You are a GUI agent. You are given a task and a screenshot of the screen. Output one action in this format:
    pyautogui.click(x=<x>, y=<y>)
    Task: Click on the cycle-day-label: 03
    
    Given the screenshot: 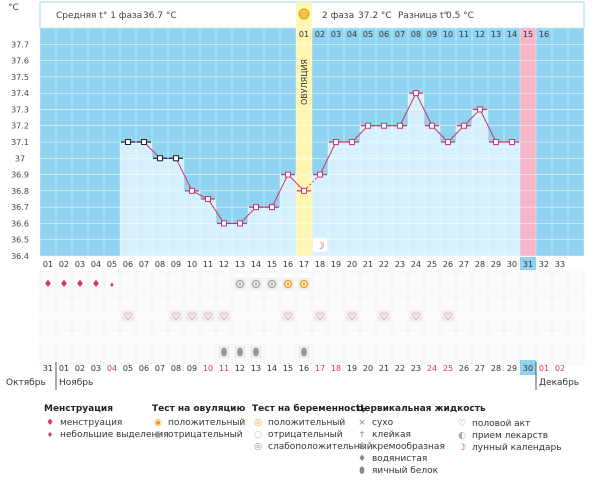 What is the action you would take?
    pyautogui.click(x=80, y=264)
    